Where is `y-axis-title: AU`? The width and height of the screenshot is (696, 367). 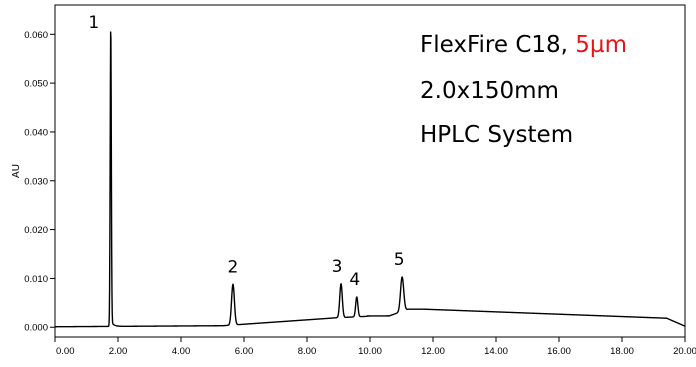
y-axis-title: AU is located at coordinates (16, 171).